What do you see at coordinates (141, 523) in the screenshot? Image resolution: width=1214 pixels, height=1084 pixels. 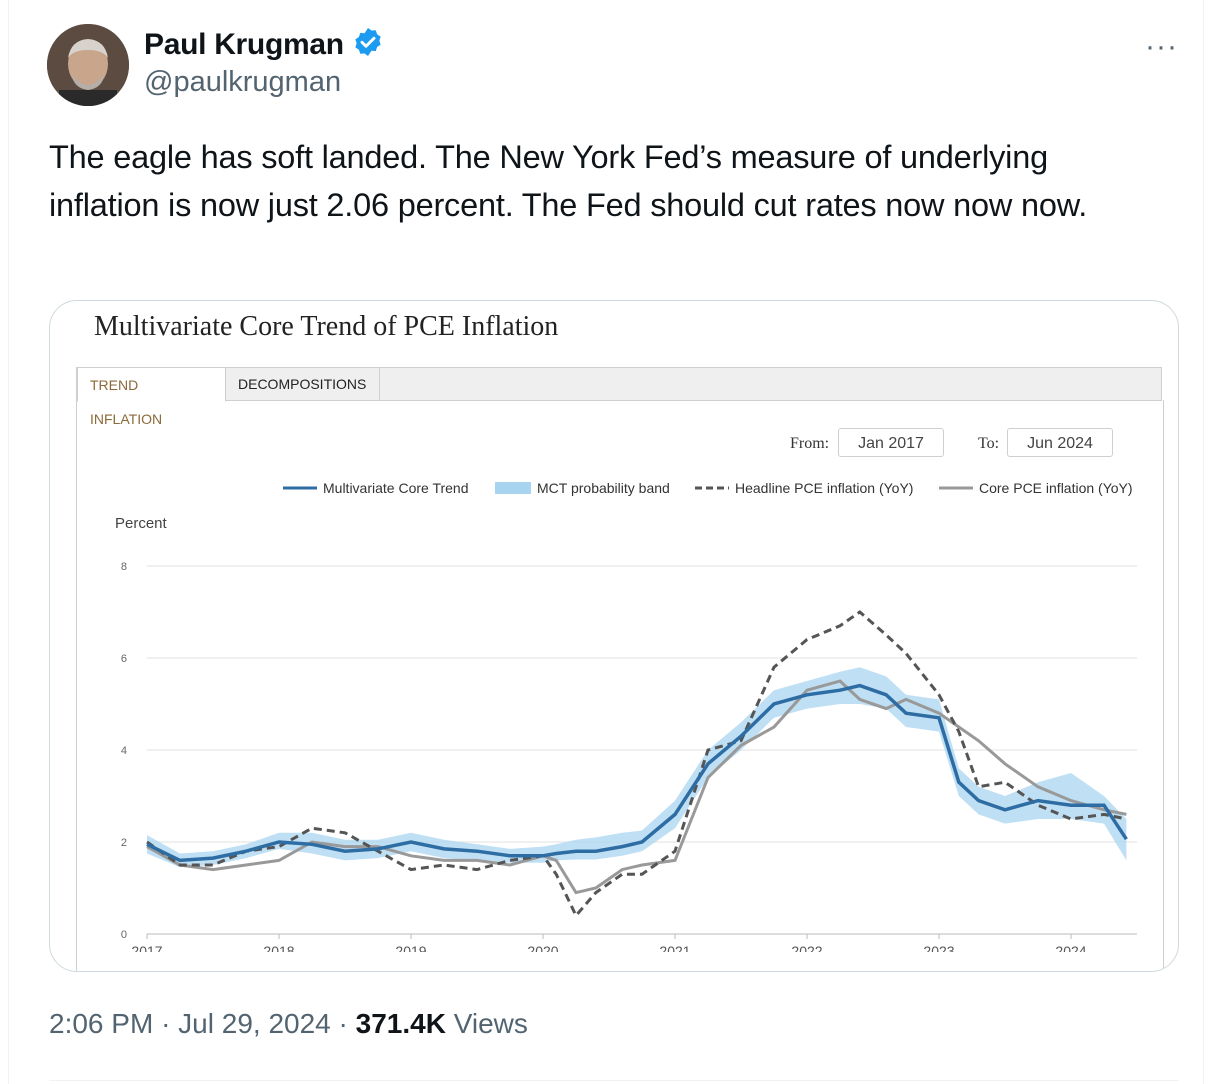 I see `y-axis-label: Percent` at bounding box center [141, 523].